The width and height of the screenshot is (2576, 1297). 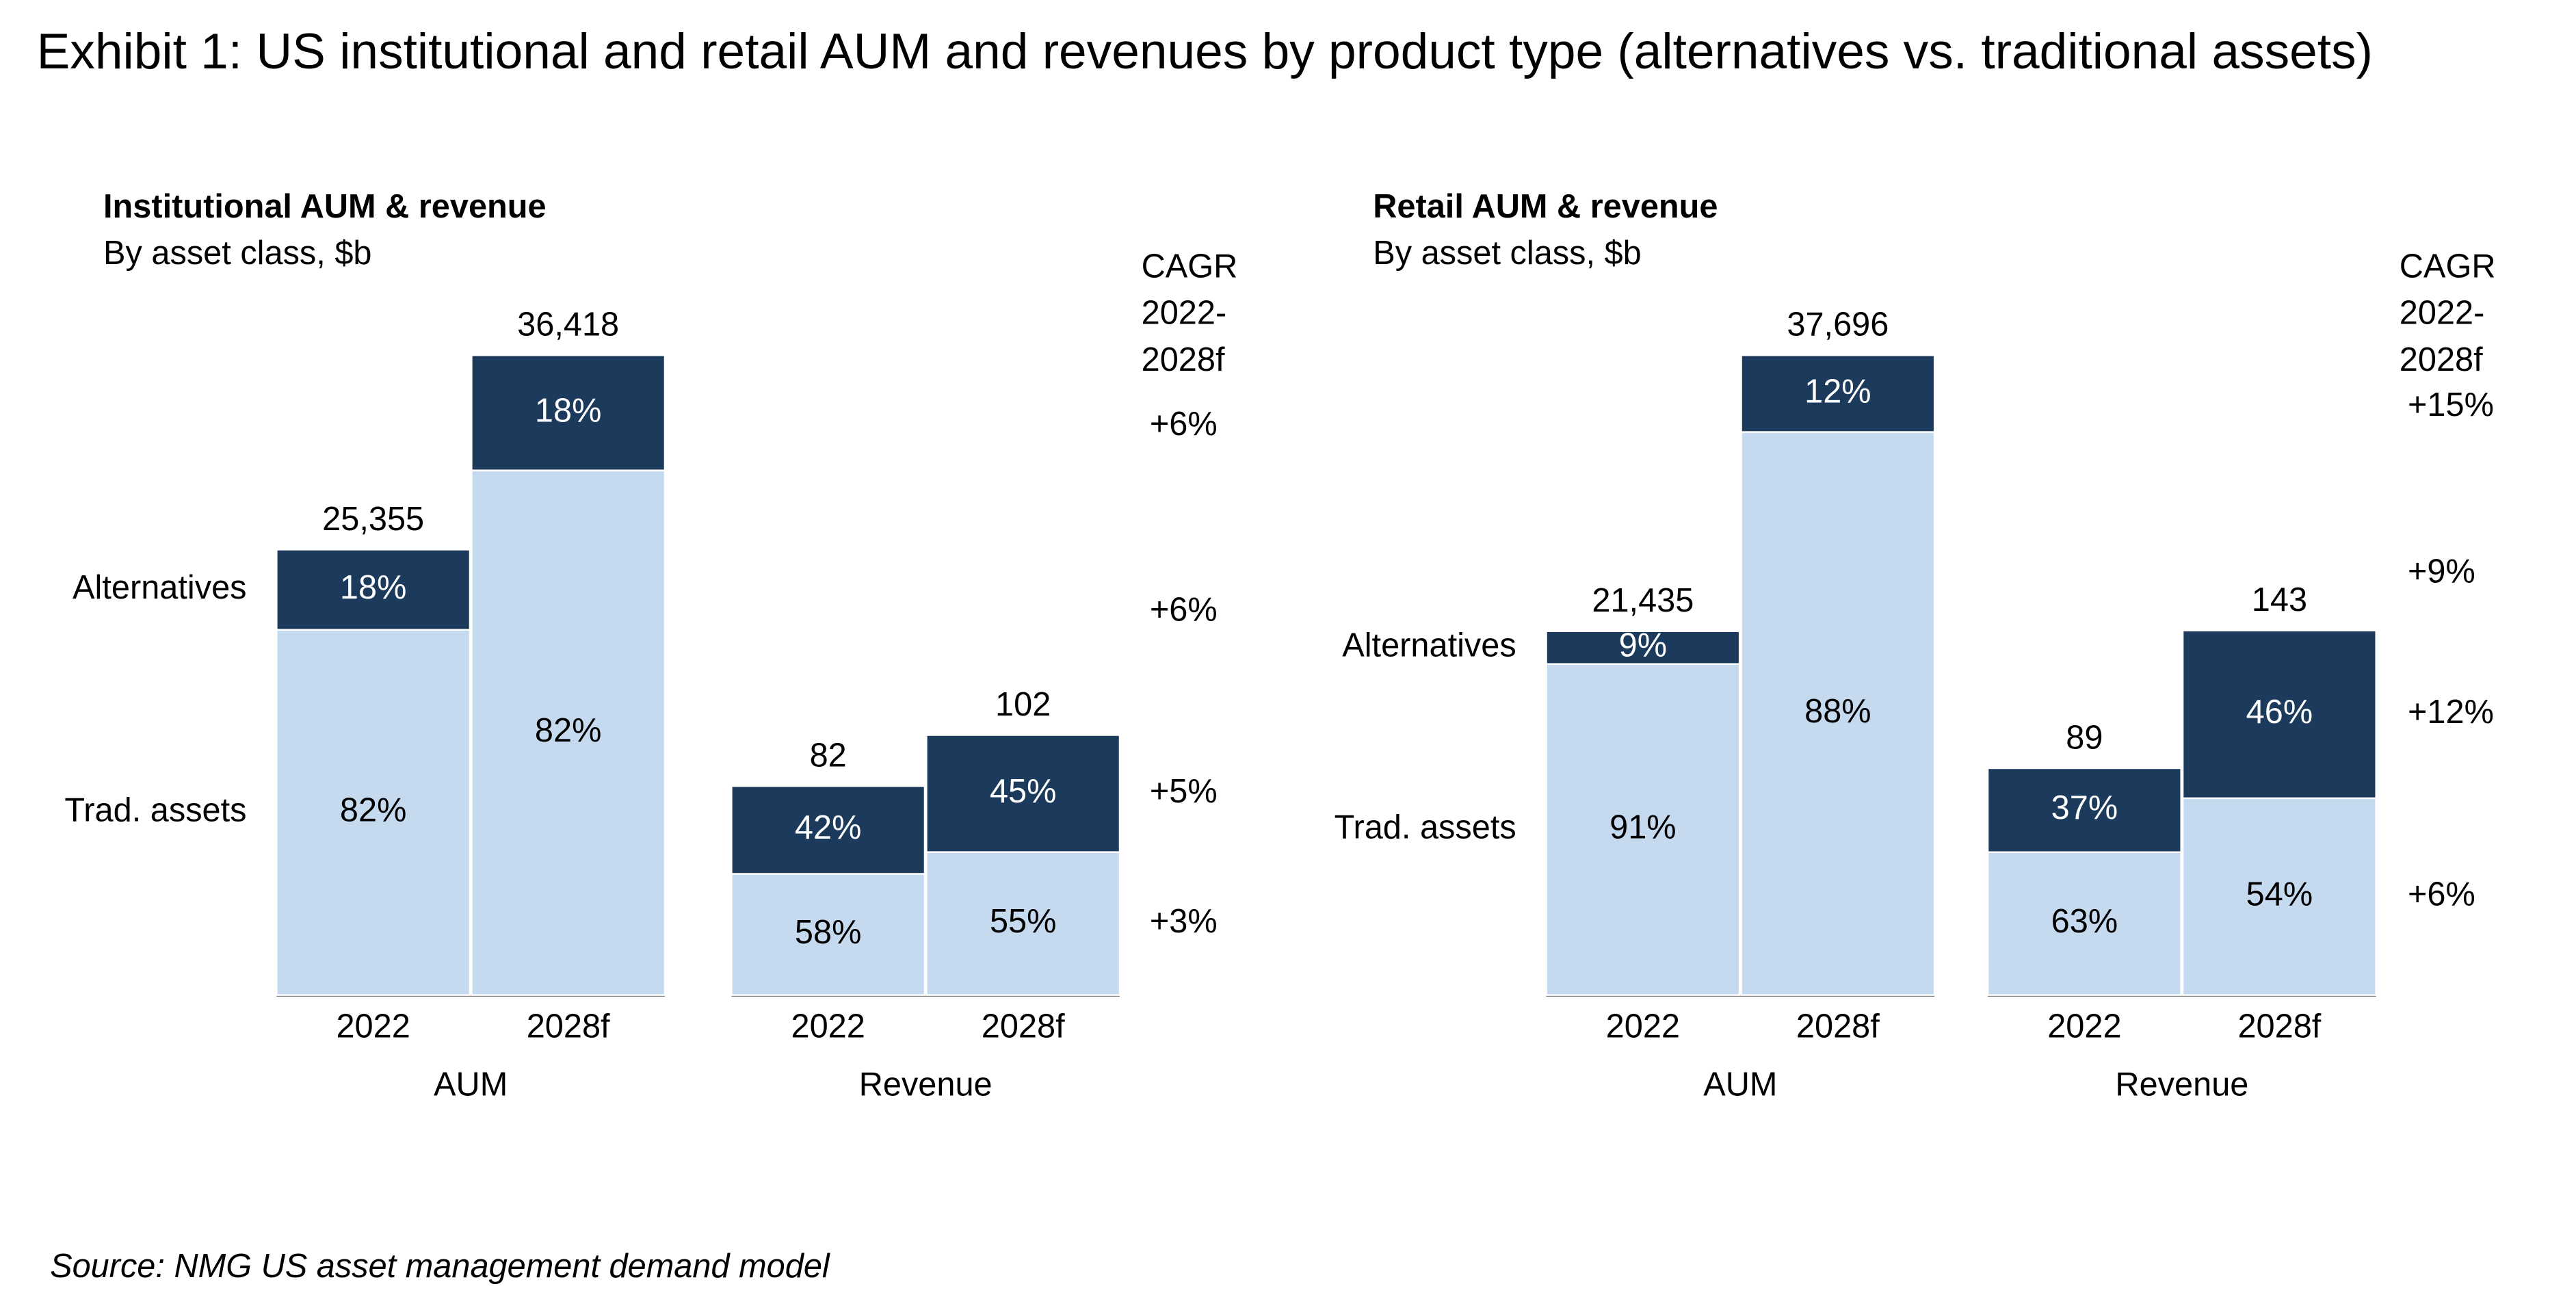 I want to click on segment-label: 12%, so click(x=1837, y=391).